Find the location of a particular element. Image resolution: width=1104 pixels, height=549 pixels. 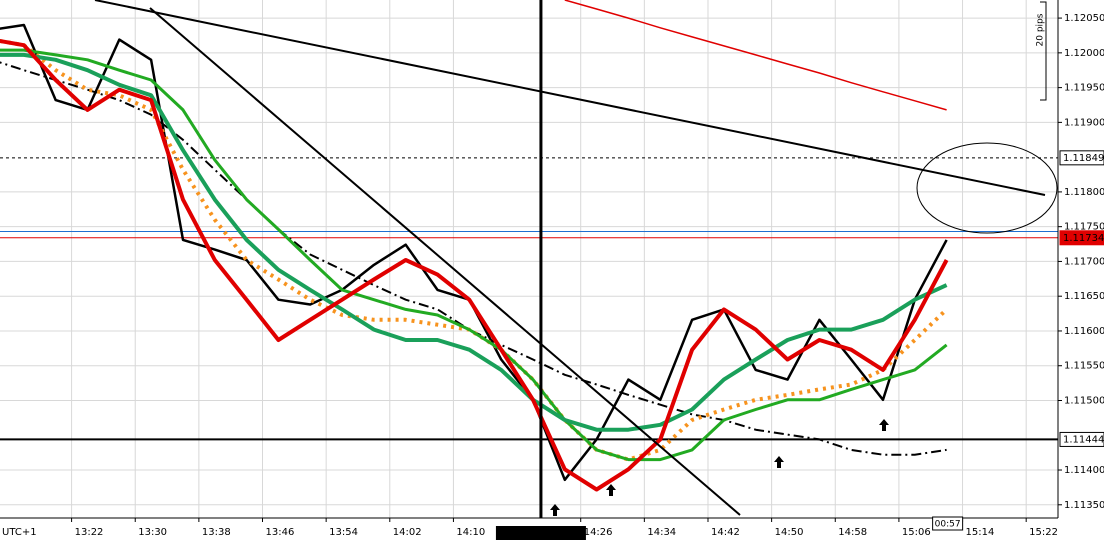

x-axis-label: UTC+1 is located at coordinates (19, 532).